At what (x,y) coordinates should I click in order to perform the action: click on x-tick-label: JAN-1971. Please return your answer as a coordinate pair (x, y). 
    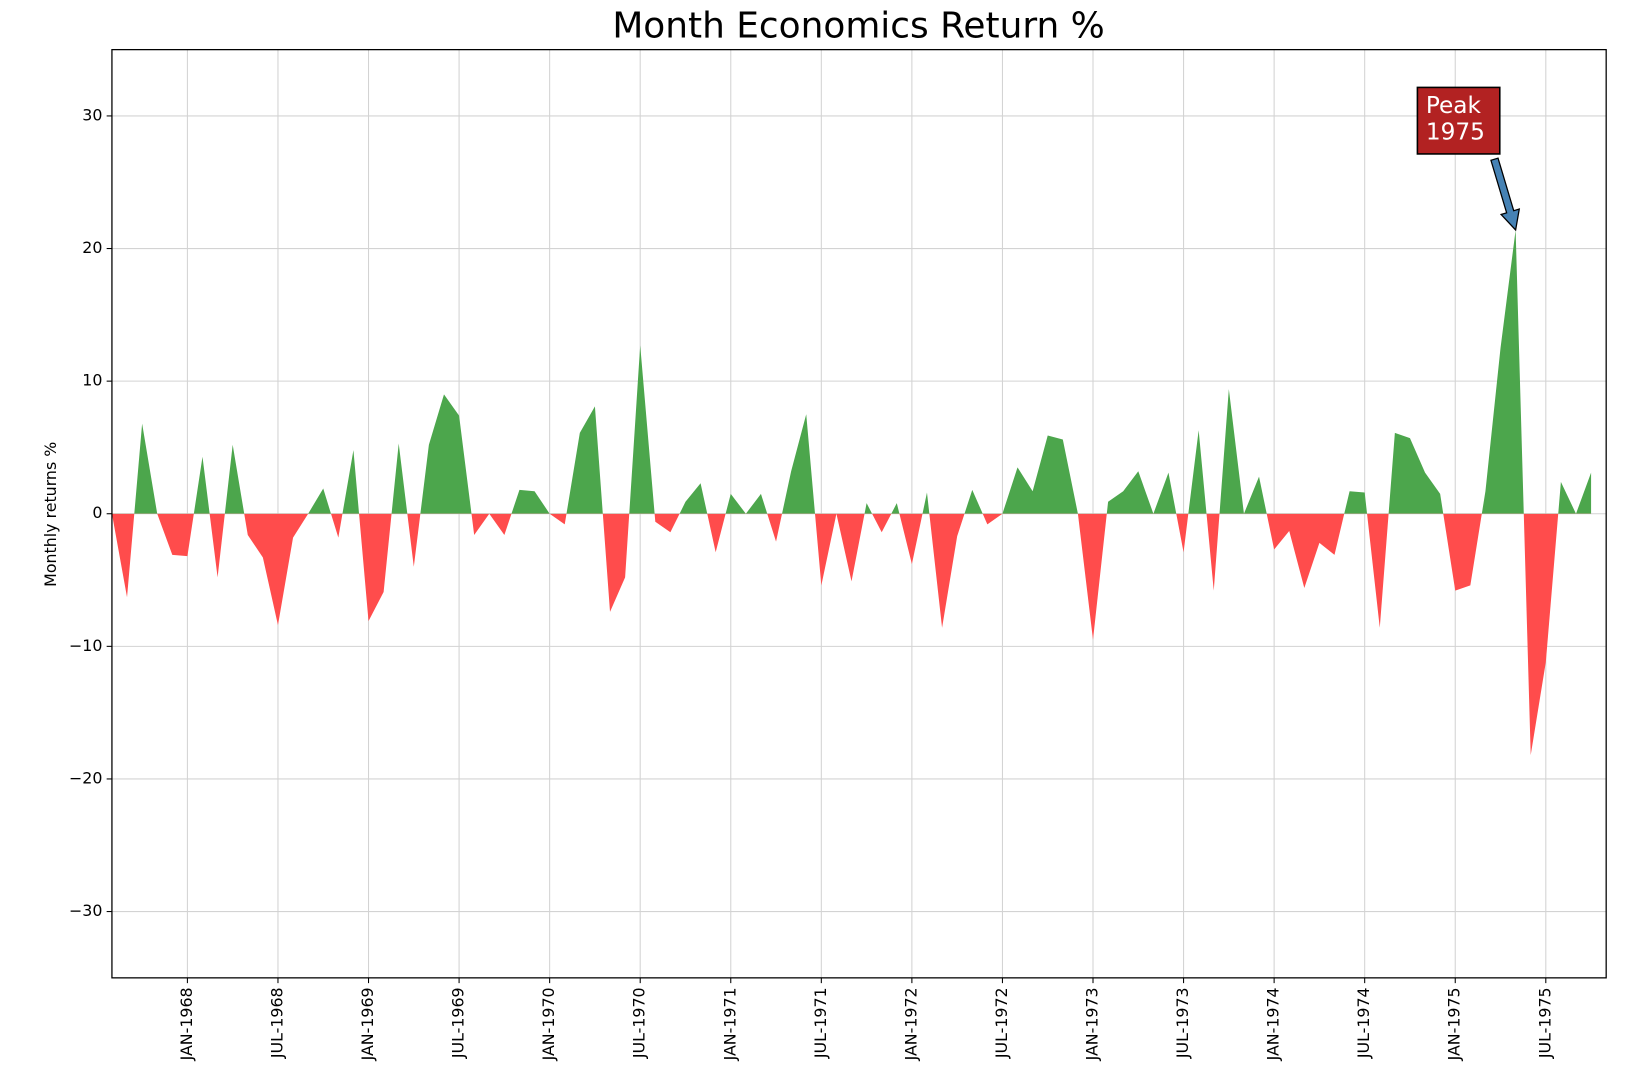
    Looking at the image, I should click on (729, 1024).